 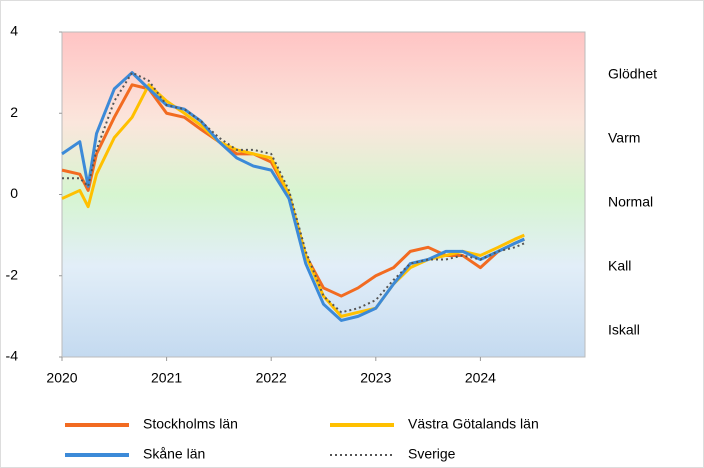 What do you see at coordinates (432, 454) in the screenshot?
I see `legend-label: Sverige` at bounding box center [432, 454].